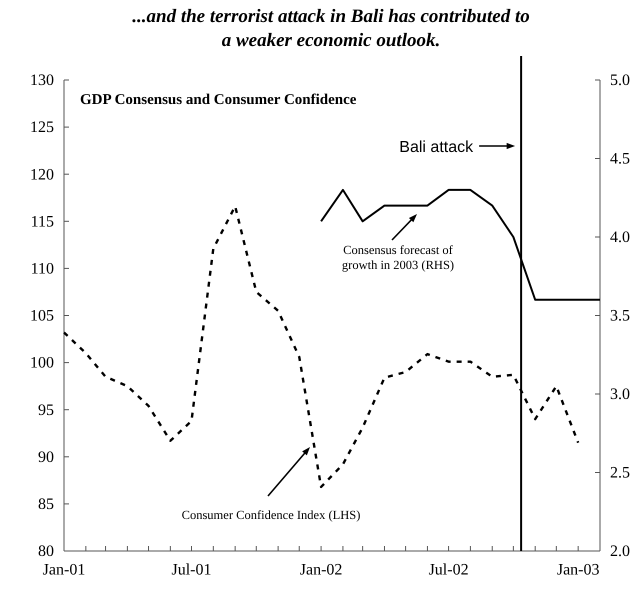  What do you see at coordinates (46, 457) in the screenshot?
I see `y-tick-label: 90` at bounding box center [46, 457].